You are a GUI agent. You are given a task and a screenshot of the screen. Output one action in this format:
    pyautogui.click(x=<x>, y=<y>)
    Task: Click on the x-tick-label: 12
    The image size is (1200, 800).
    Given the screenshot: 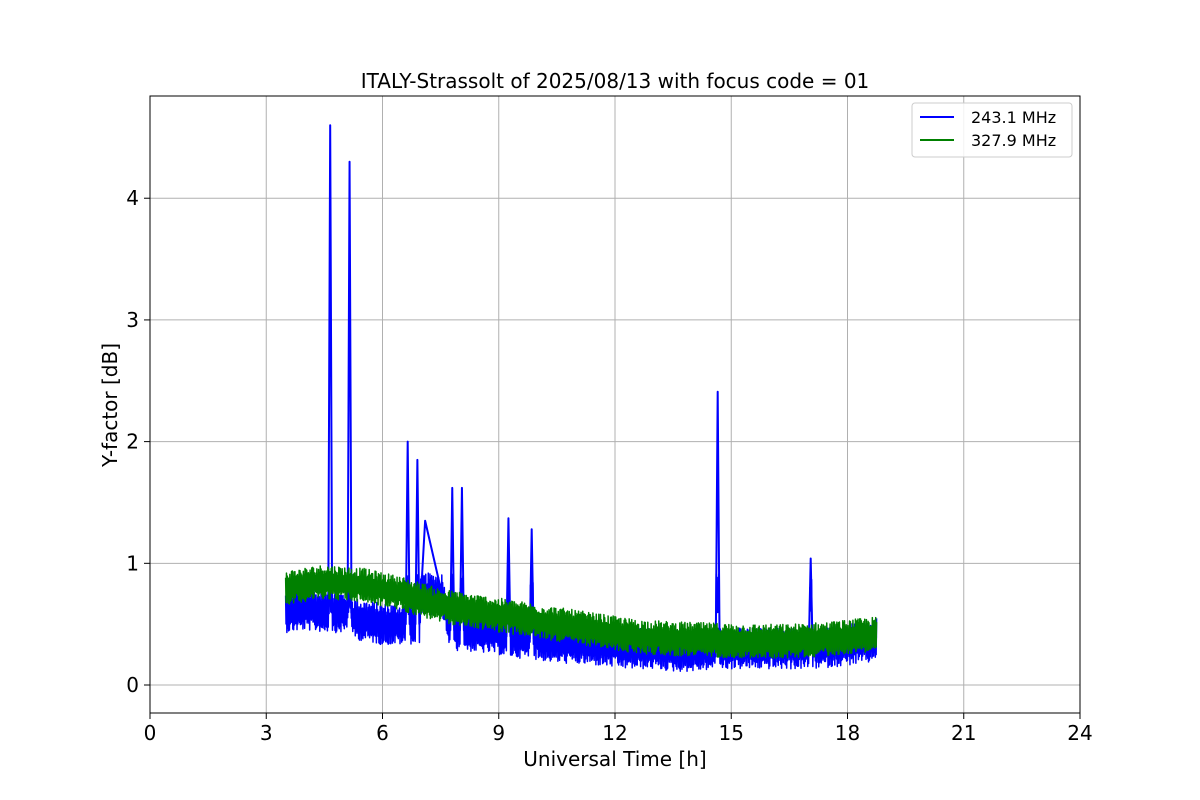 What is the action you would take?
    pyautogui.click(x=614, y=733)
    